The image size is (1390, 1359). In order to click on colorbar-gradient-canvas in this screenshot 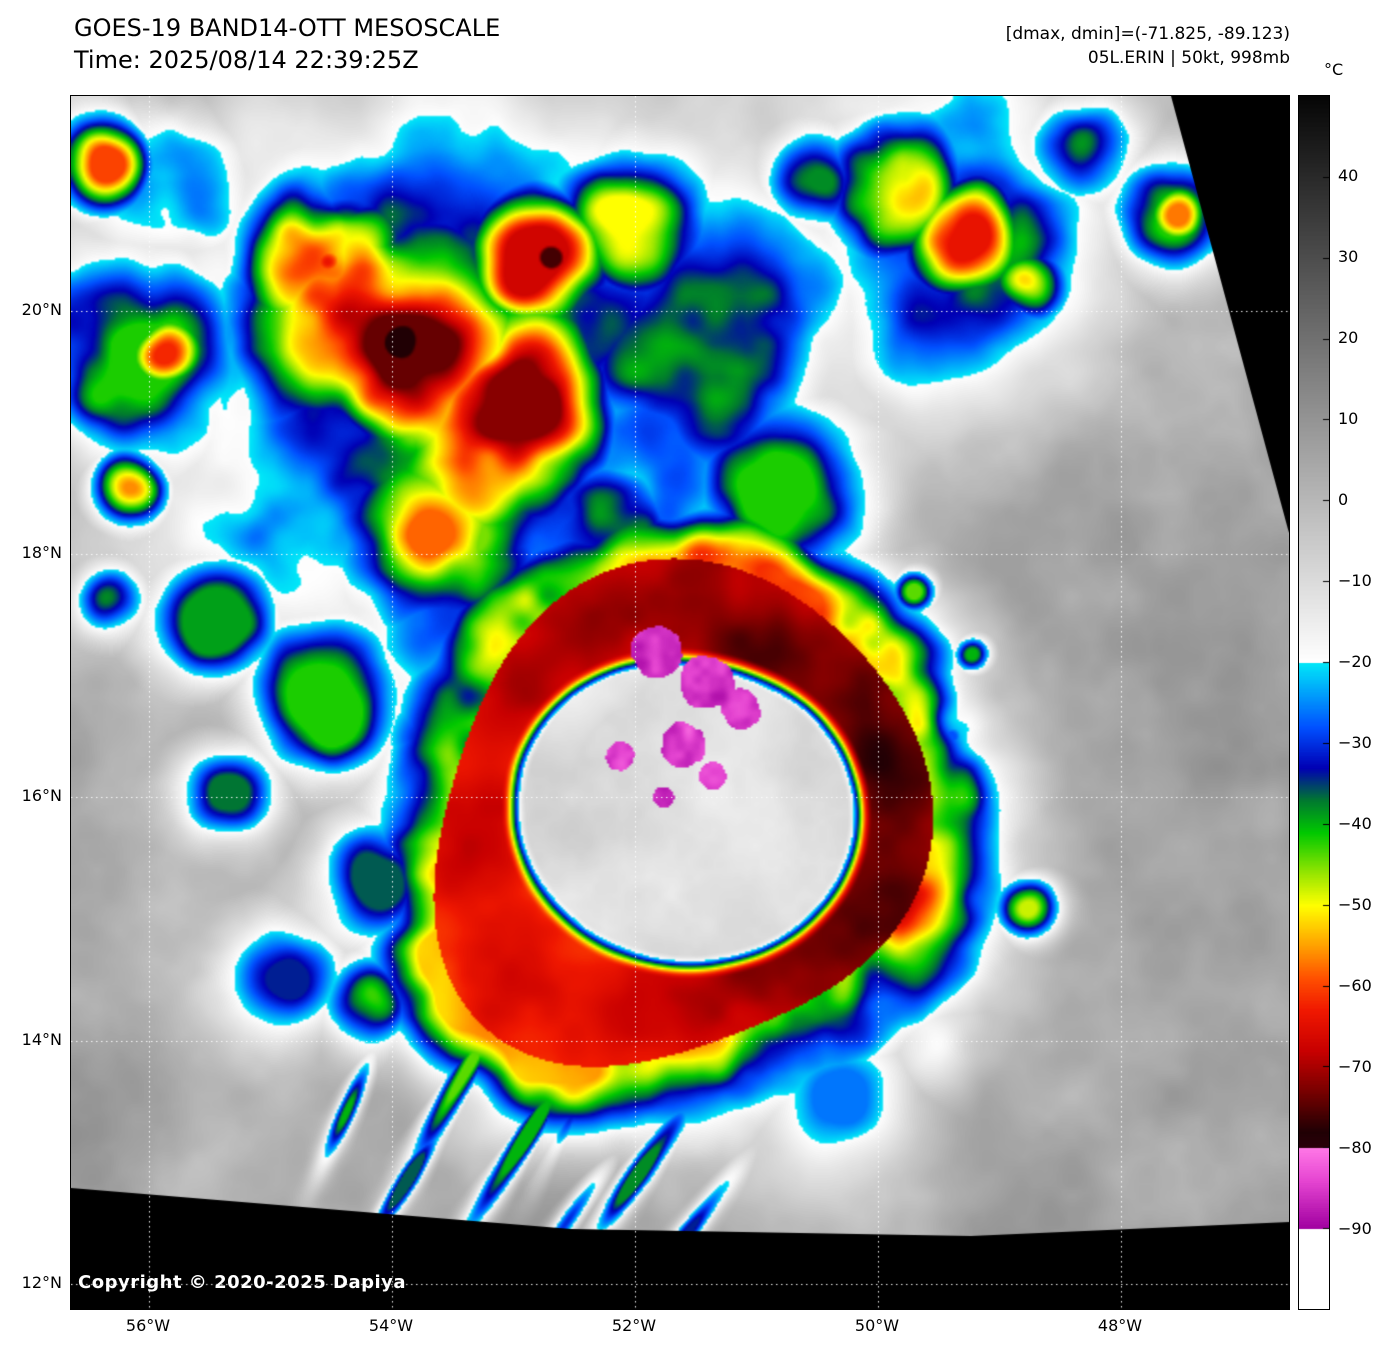, I will do `click(1314, 702)`.